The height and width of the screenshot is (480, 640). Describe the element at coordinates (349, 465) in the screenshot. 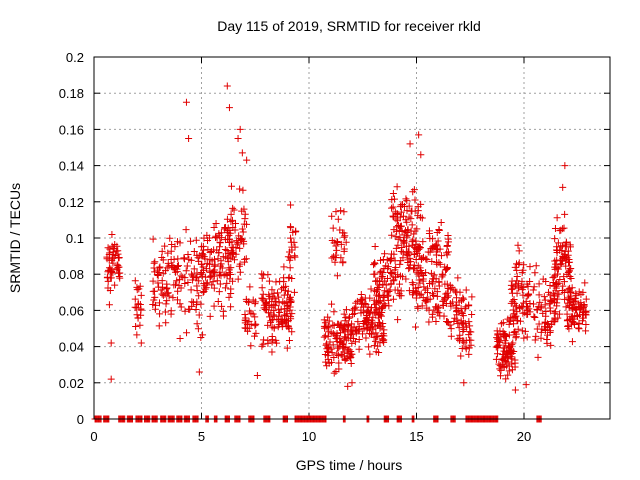

I see `x-axis-label: GPS time / hours` at that location.